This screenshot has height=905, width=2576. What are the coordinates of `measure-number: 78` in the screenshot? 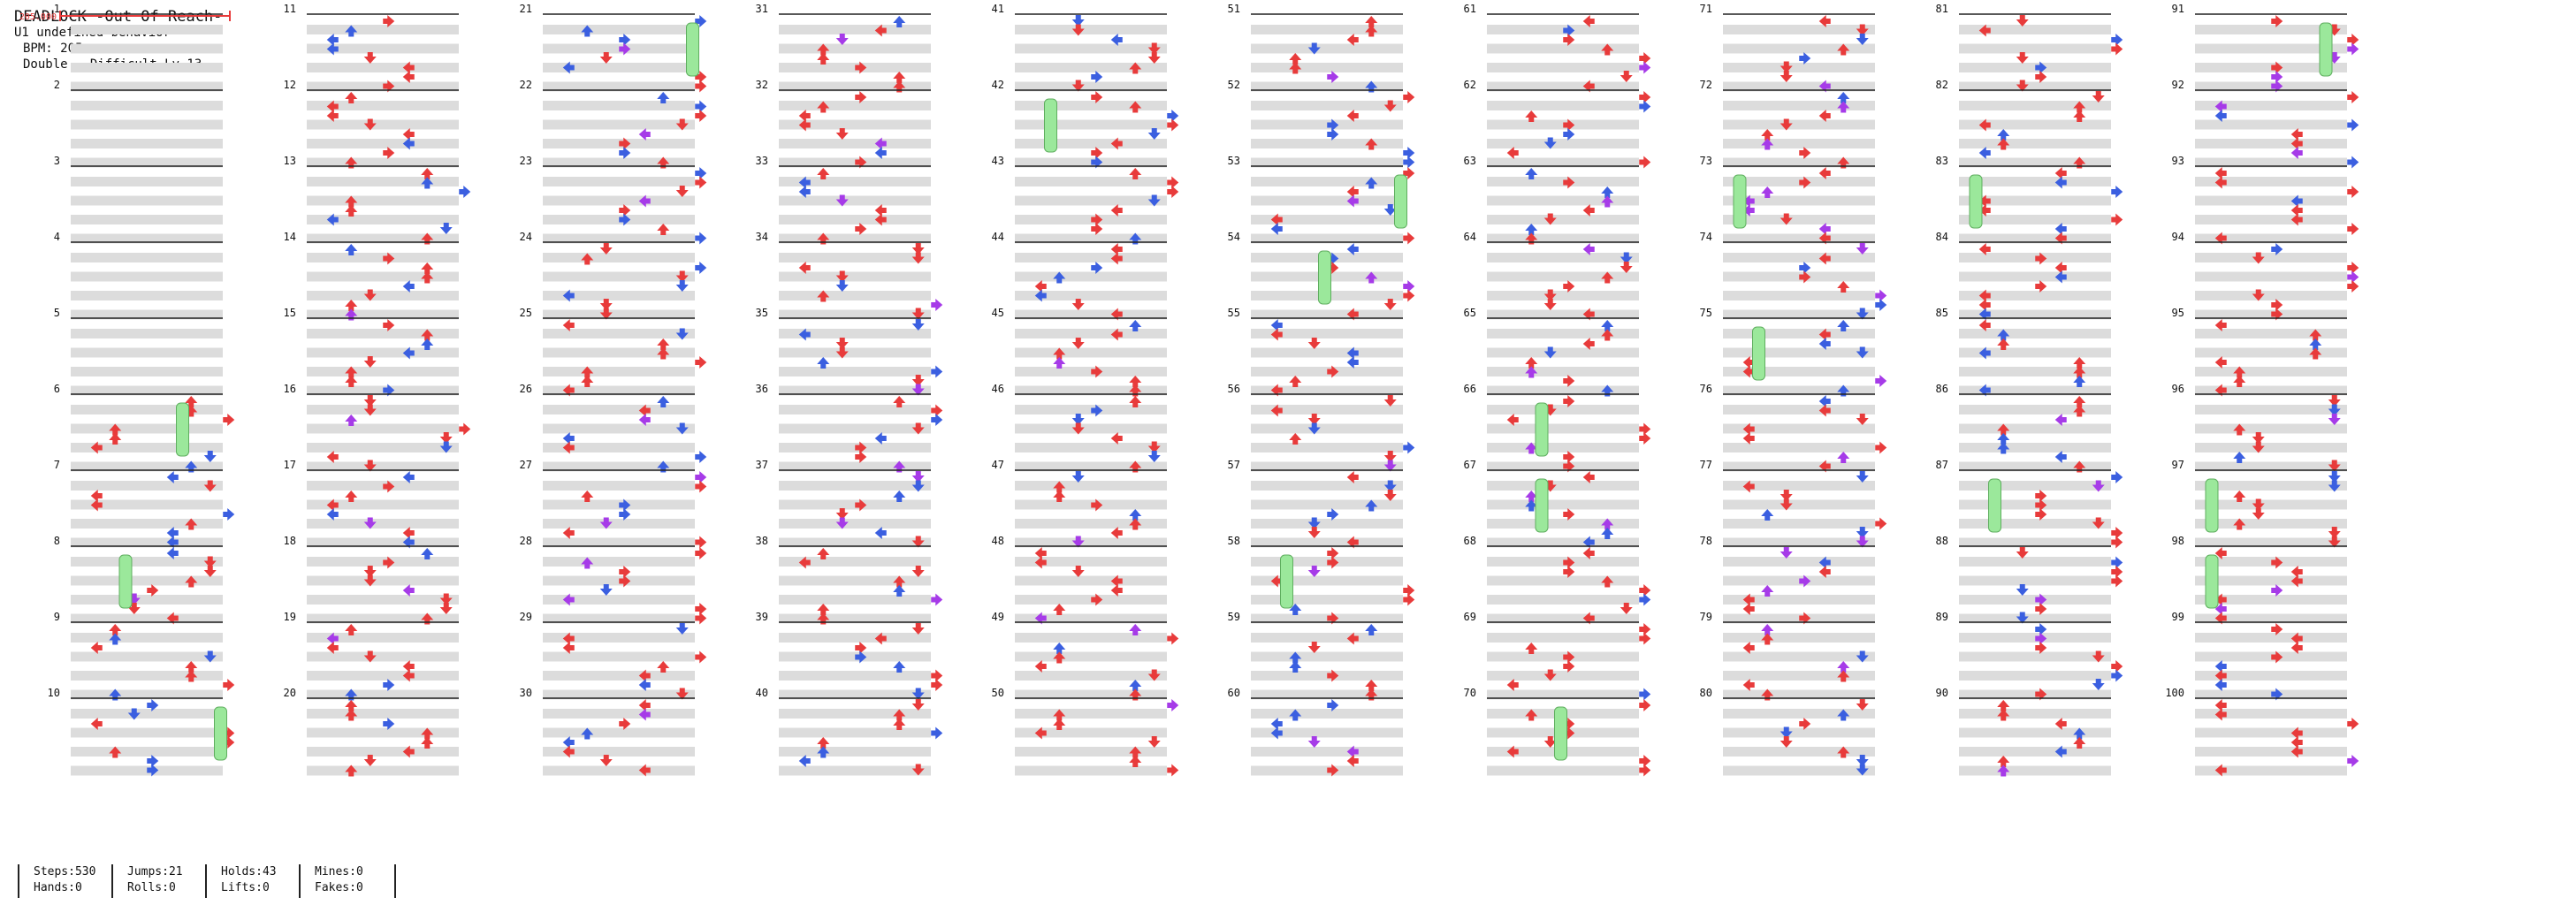 It's located at (1706, 541).